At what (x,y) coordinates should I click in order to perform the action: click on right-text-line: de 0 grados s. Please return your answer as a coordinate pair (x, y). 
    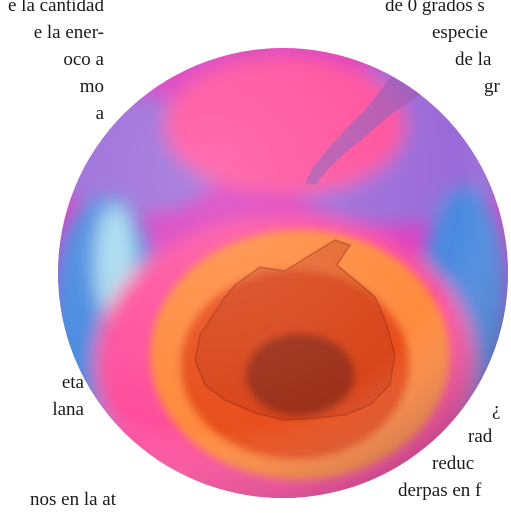
    Looking at the image, I should click on (435, 8).